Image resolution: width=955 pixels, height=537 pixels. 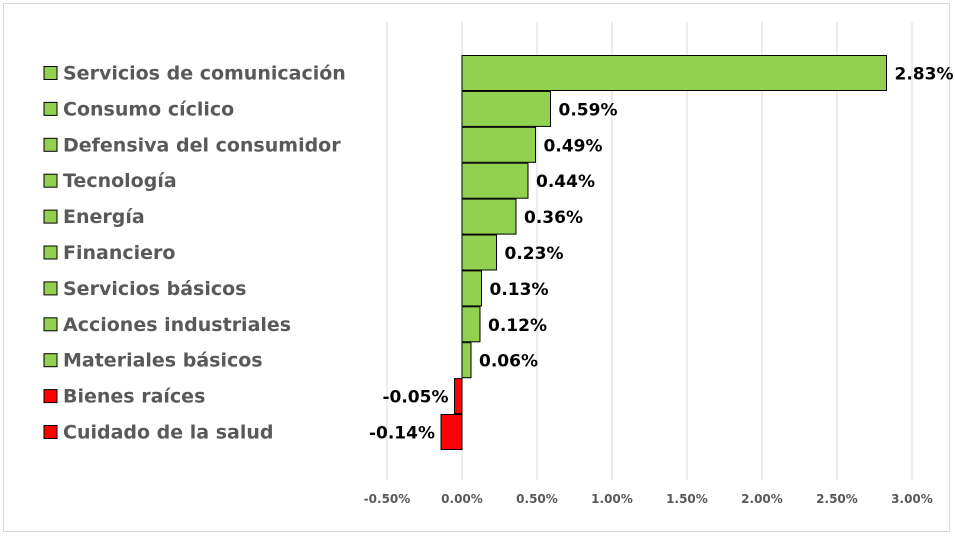 I want to click on x-tick-label: 0.00%, so click(x=462, y=499).